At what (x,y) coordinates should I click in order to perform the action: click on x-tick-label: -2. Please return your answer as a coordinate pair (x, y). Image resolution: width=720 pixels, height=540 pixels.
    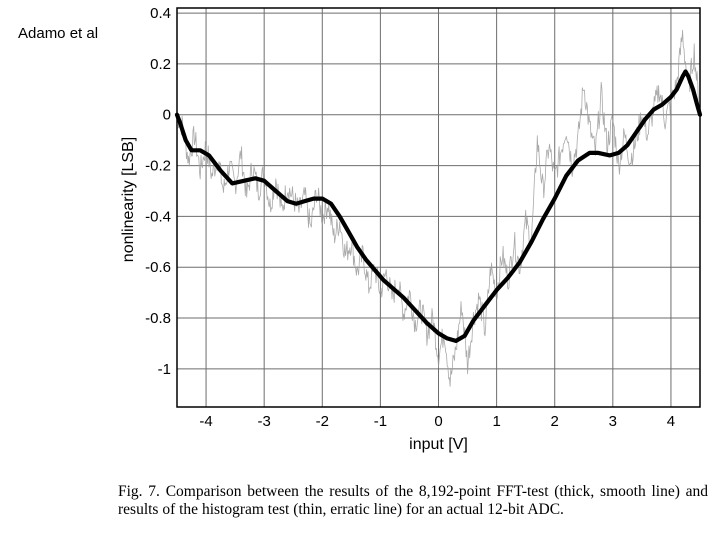
    Looking at the image, I should click on (322, 421).